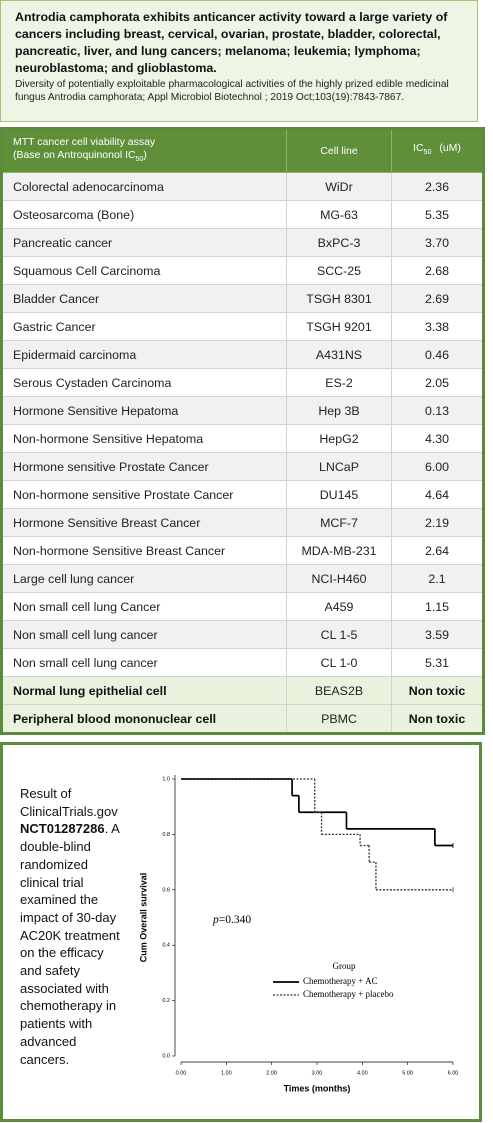 Image resolution: width=493 pixels, height=1123 pixels. I want to click on table-cell: 2.69, so click(437, 298).